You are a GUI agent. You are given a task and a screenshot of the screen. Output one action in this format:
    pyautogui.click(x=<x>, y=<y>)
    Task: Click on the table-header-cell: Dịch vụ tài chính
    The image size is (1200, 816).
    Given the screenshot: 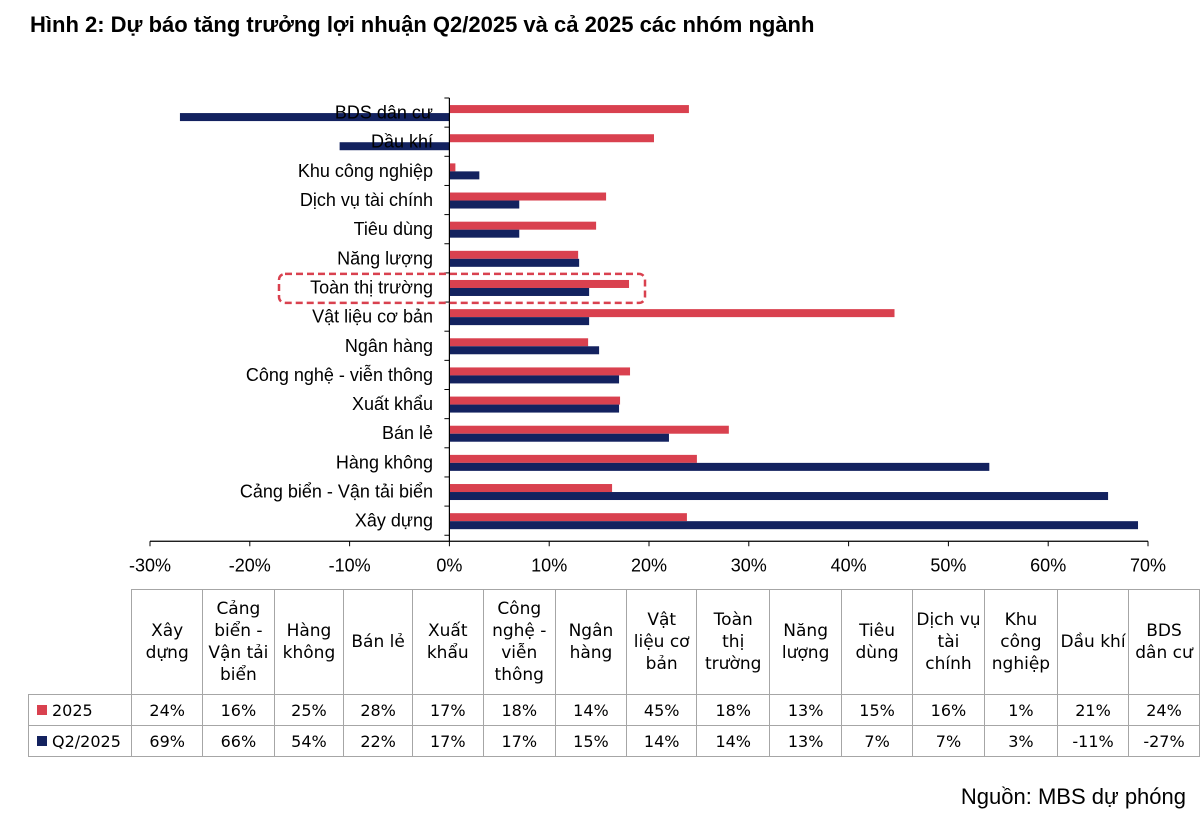 What is the action you would take?
    pyautogui.click(x=948, y=642)
    